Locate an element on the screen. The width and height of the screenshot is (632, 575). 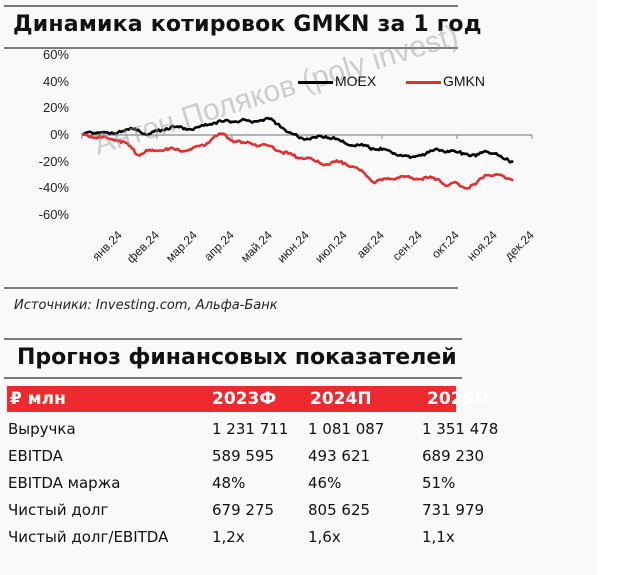
table-row-ebitda: EBITDA 589 595 493 621 689 230 is located at coordinates (245, 460).